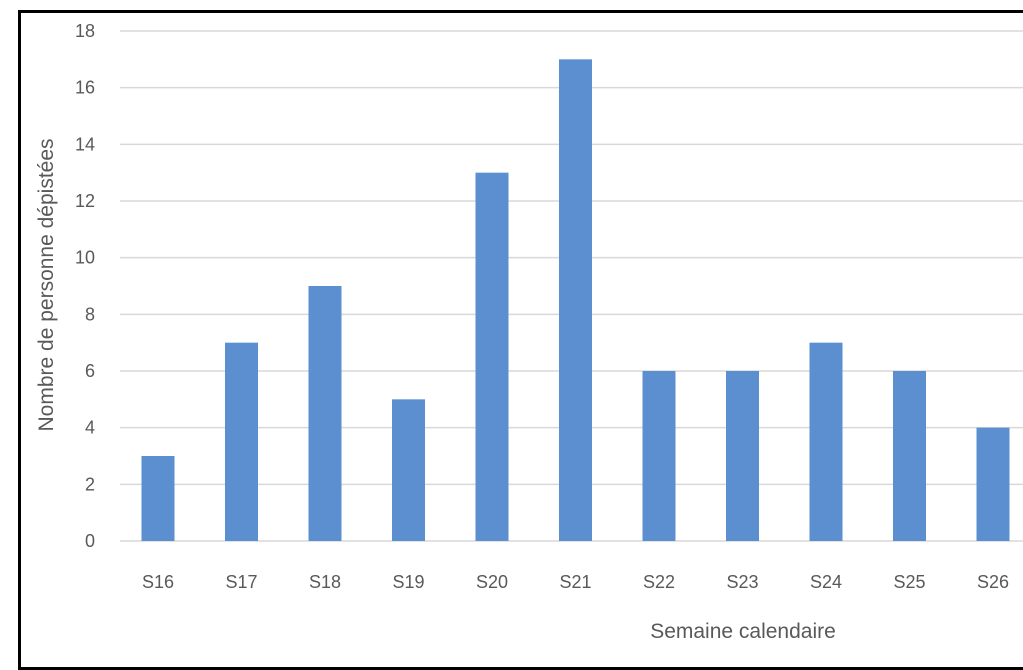 The width and height of the screenshot is (1023, 670). I want to click on bar-s25, so click(909, 456).